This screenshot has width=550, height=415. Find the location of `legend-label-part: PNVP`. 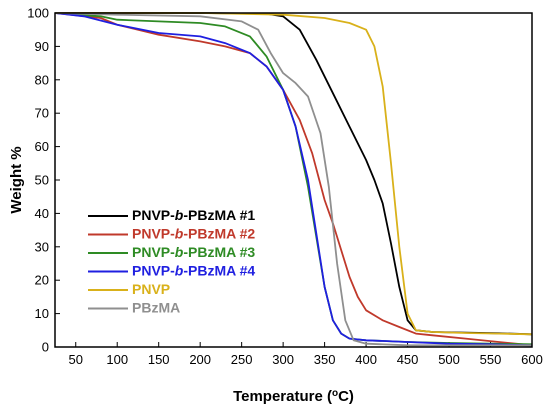

legend-label-part: PNVP is located at coordinates (151, 289).